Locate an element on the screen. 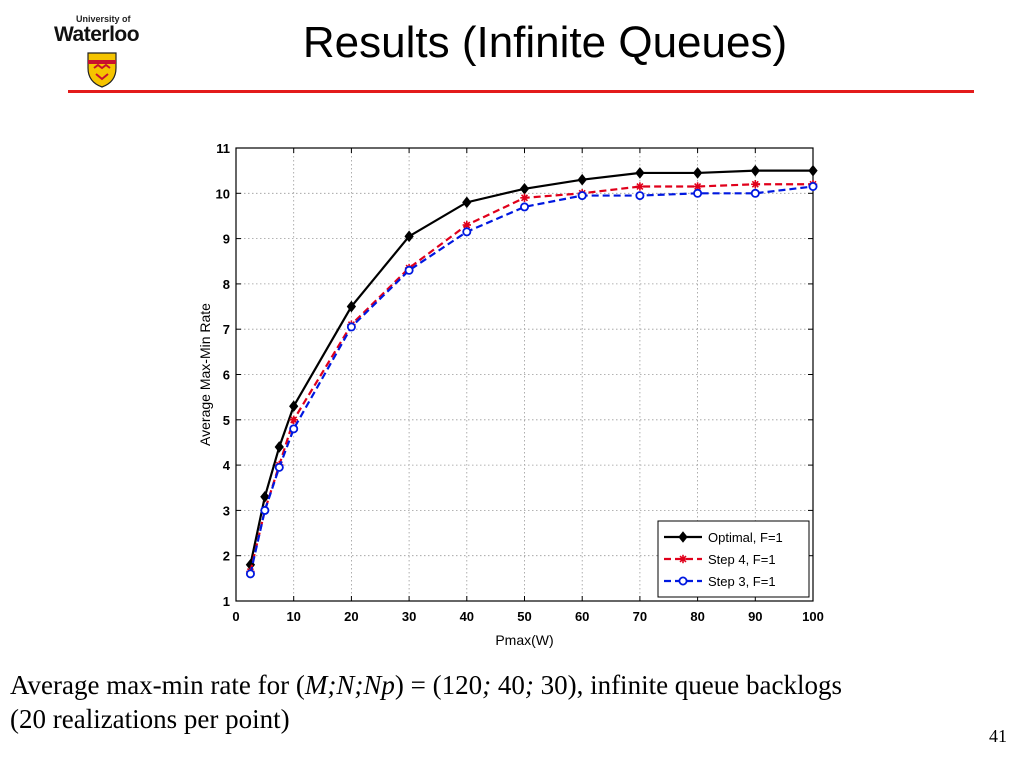  caption-sep-2: ; is located at coordinates (529, 685).